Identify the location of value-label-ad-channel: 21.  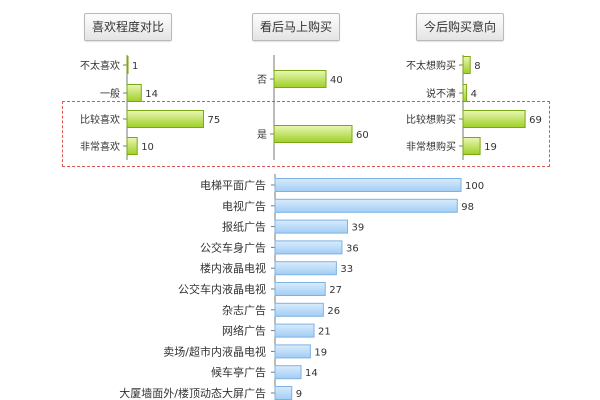
(324, 332).